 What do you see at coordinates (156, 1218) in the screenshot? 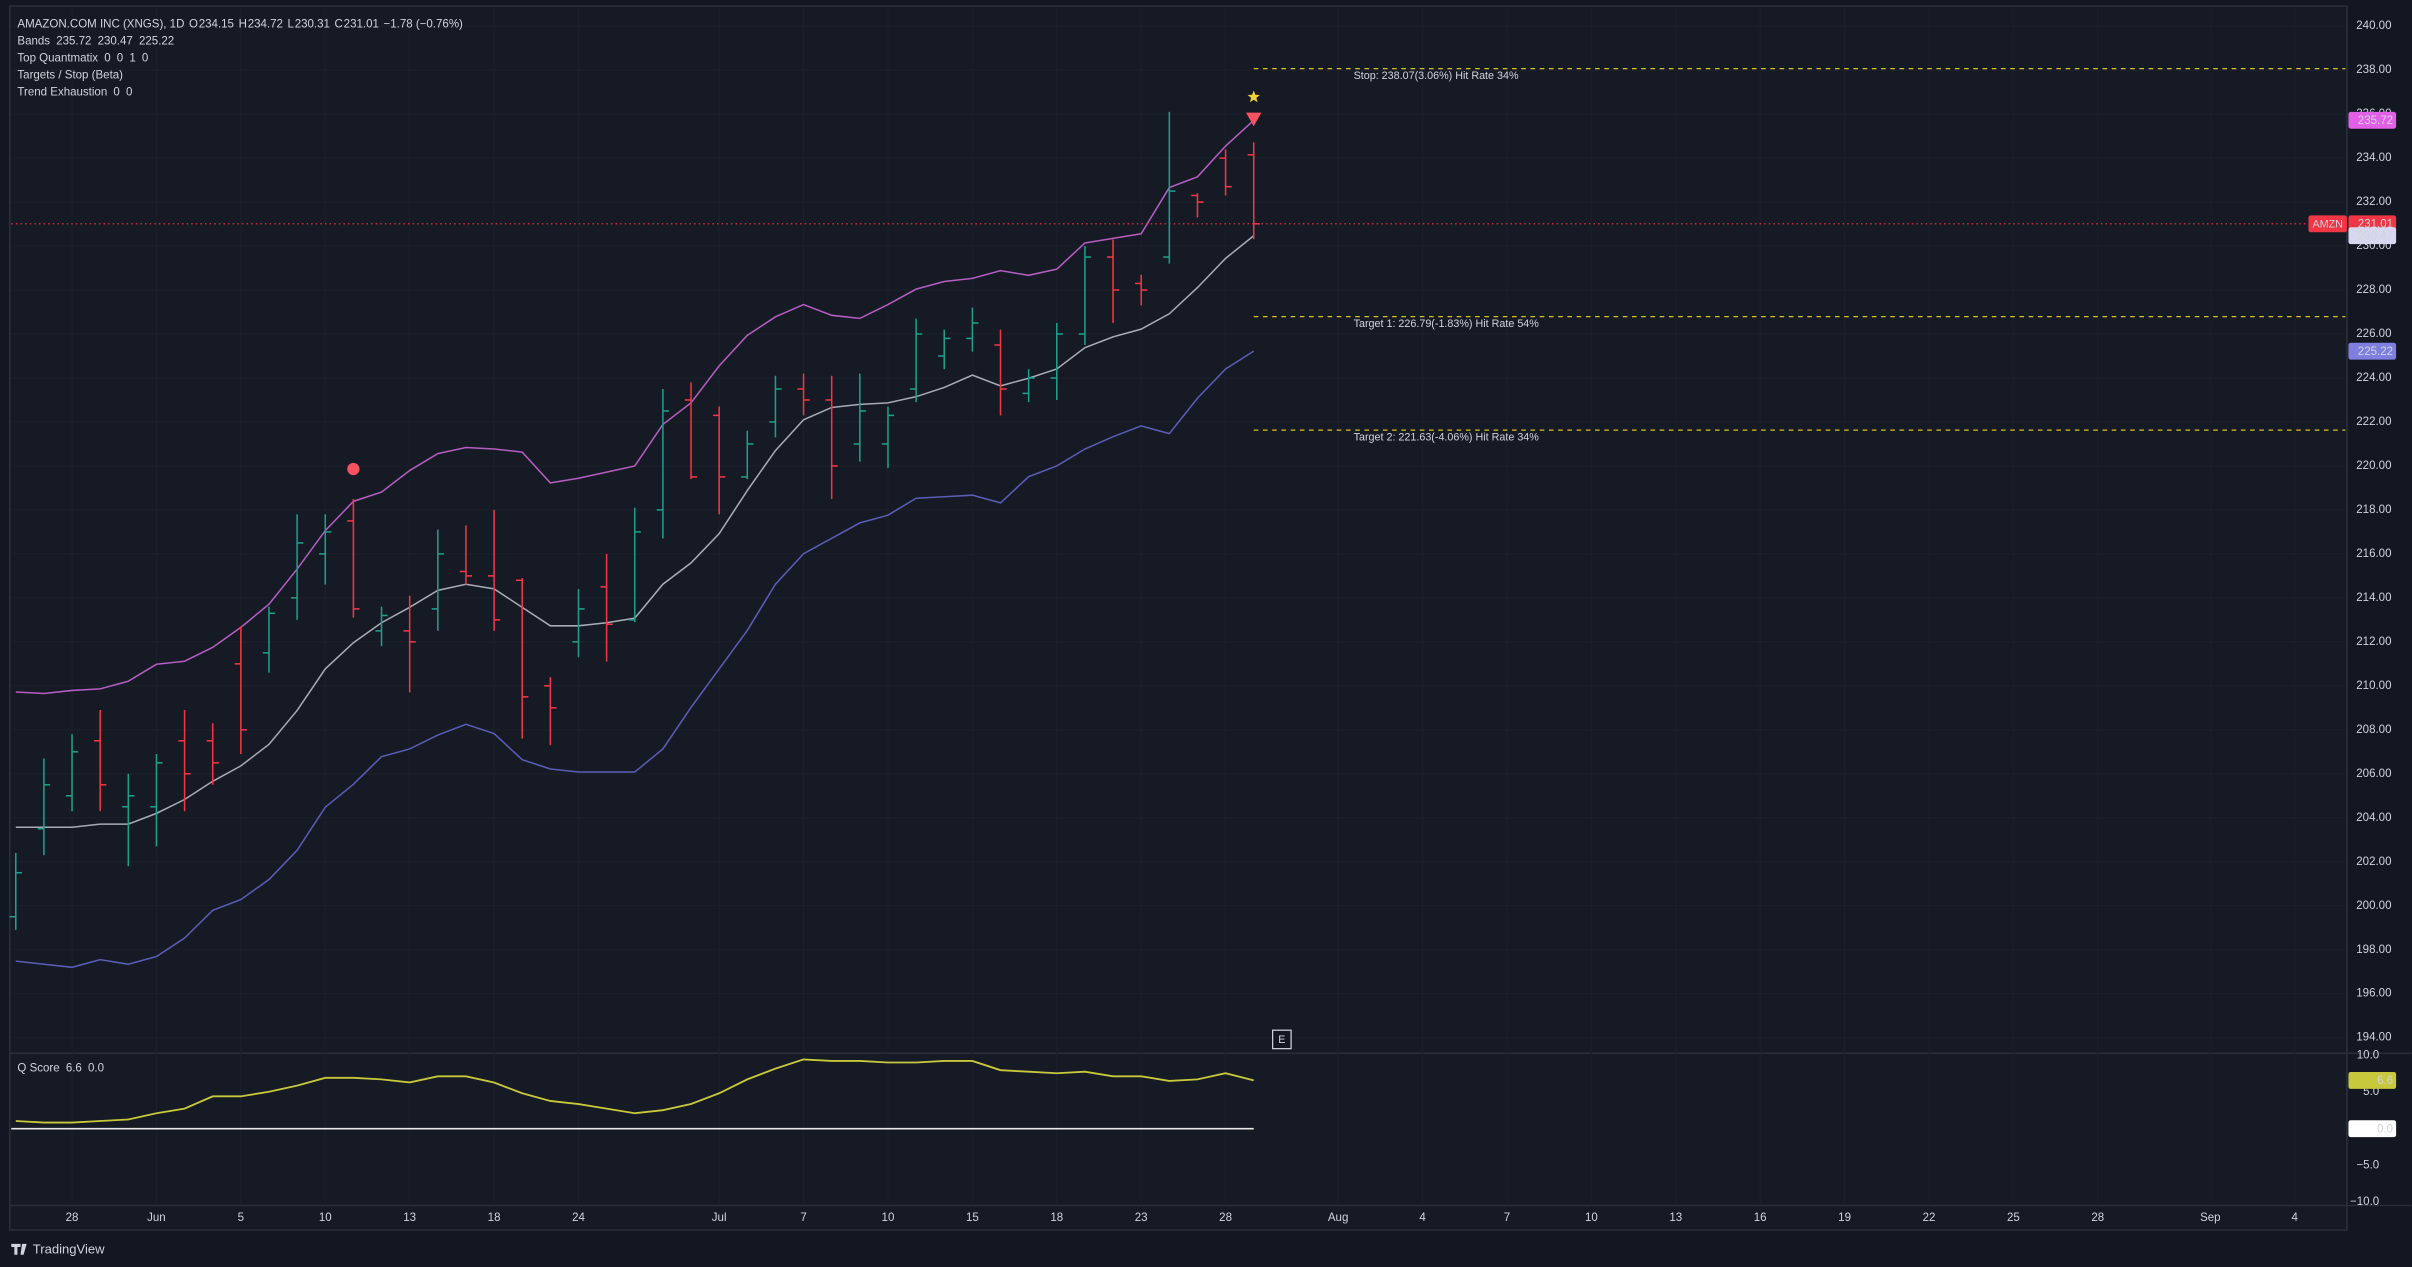
I see `x-tick-label: Jun` at bounding box center [156, 1218].